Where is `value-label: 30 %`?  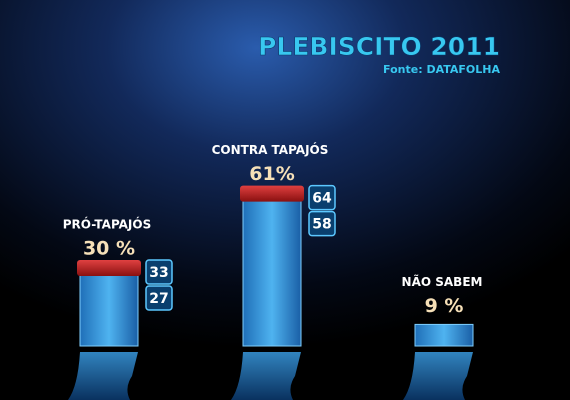
value-label: 30 % is located at coordinates (109, 249).